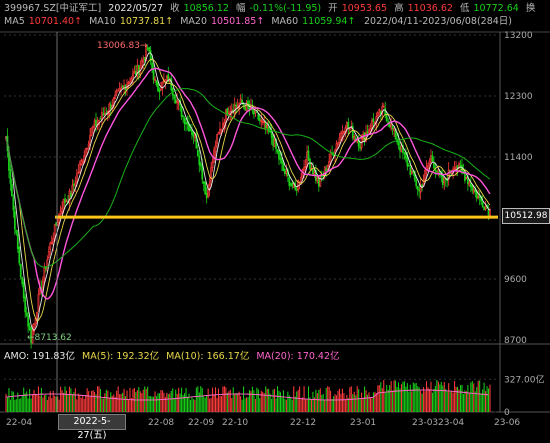 This screenshot has width=550, height=443. Describe the element at coordinates (518, 158) in the screenshot. I see `y-tick-label: 11400` at that location.